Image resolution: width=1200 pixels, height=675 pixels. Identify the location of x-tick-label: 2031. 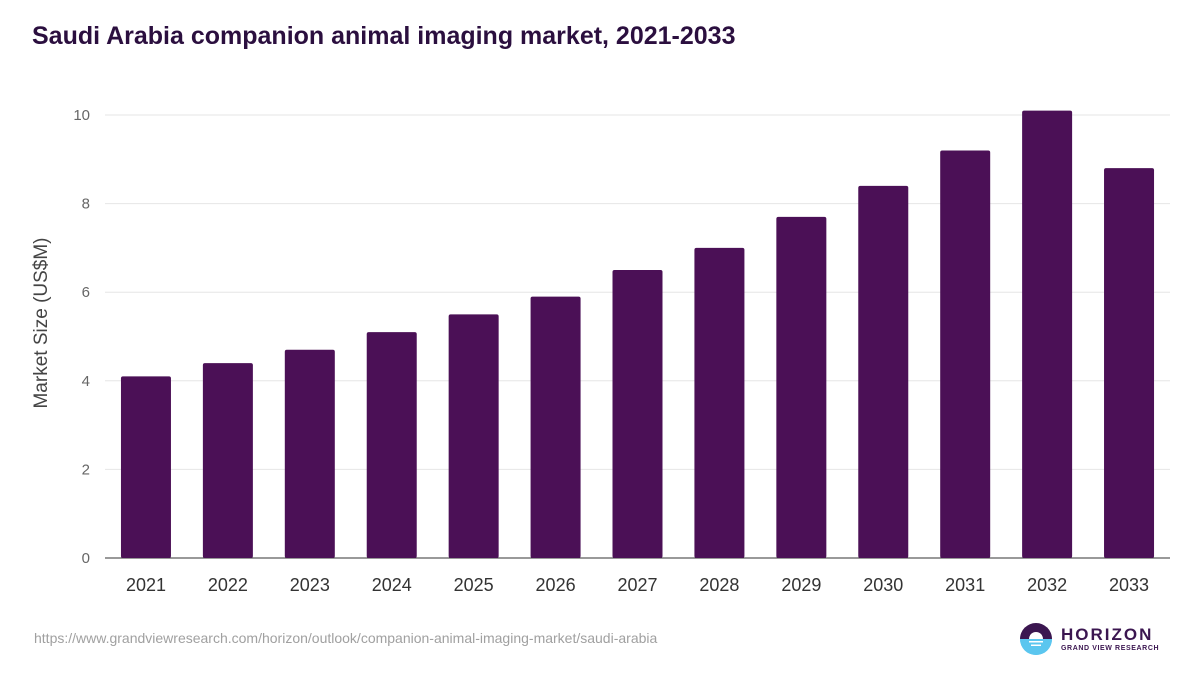
(965, 585).